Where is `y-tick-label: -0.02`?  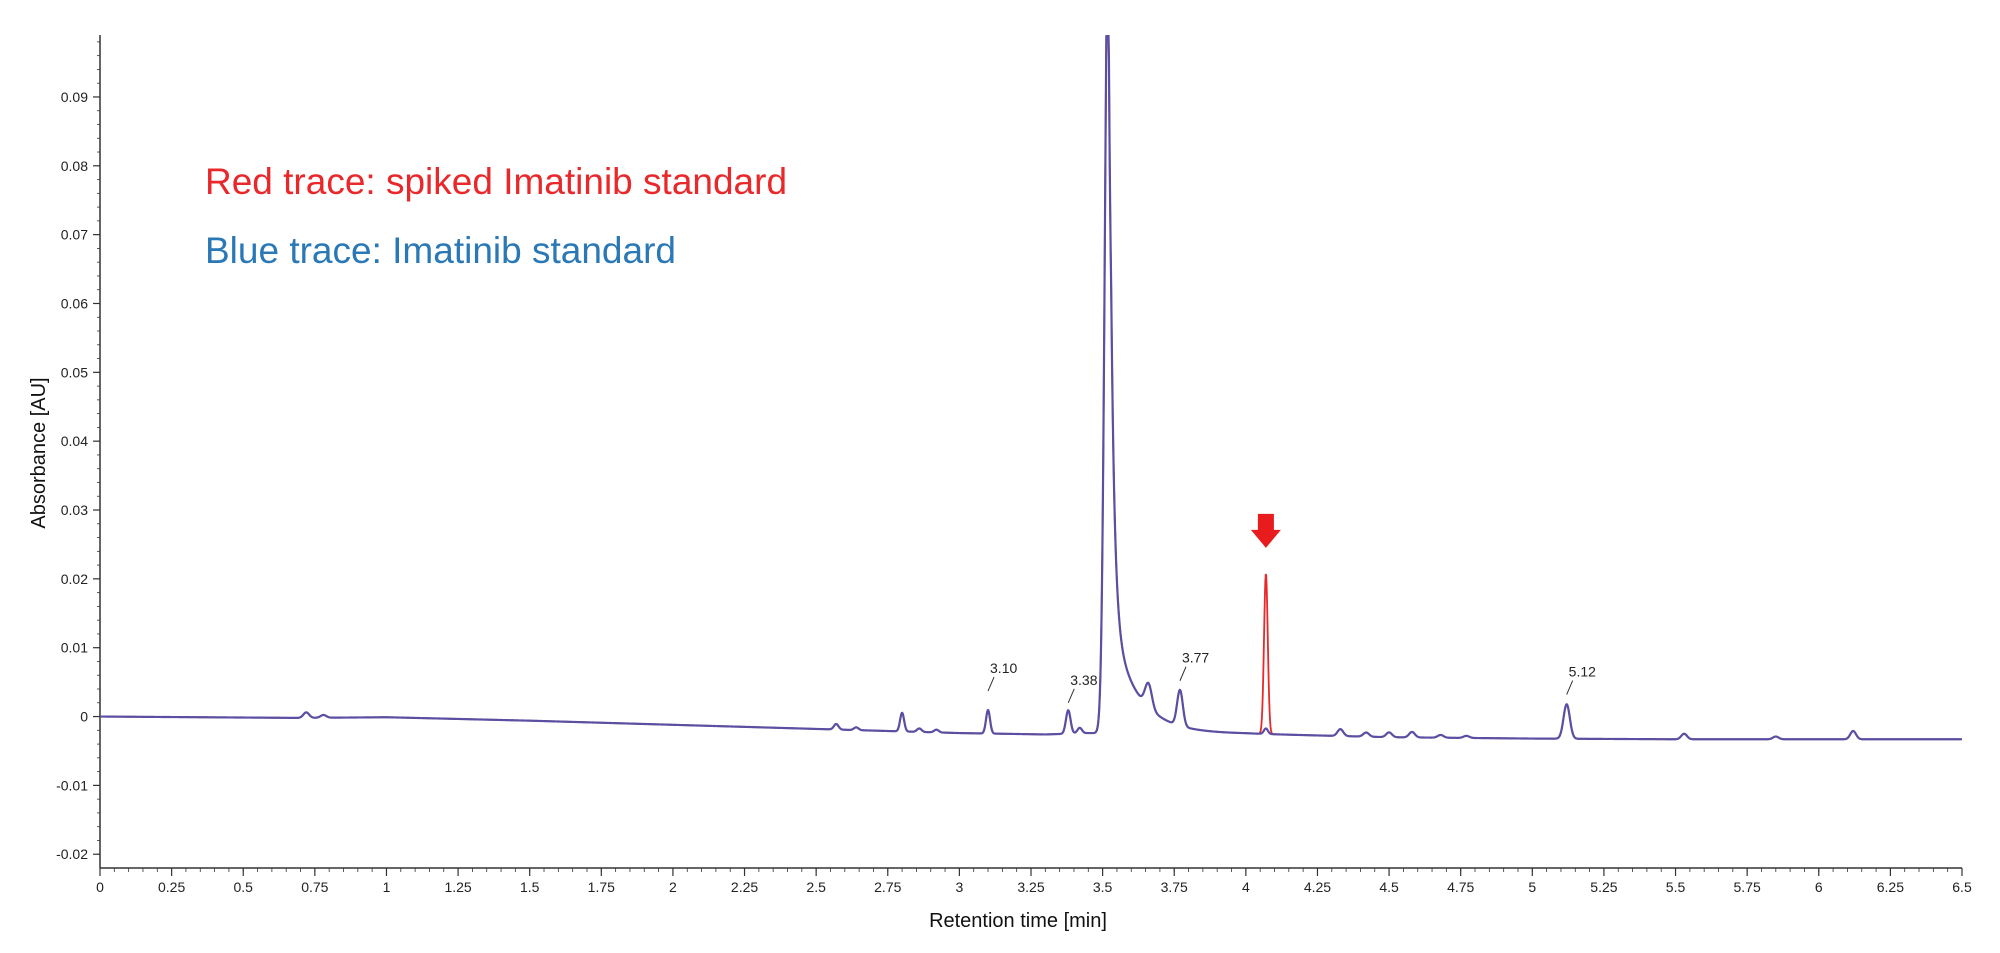 y-tick-label: -0.02 is located at coordinates (72, 854).